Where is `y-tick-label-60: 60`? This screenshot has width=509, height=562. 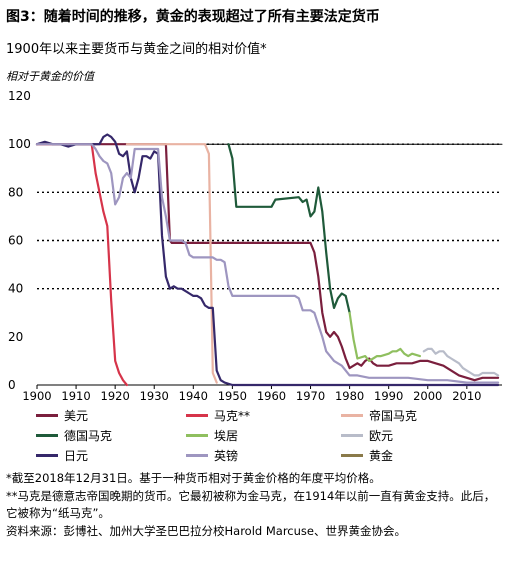 y-tick-label-60: 60 is located at coordinates (15, 241).